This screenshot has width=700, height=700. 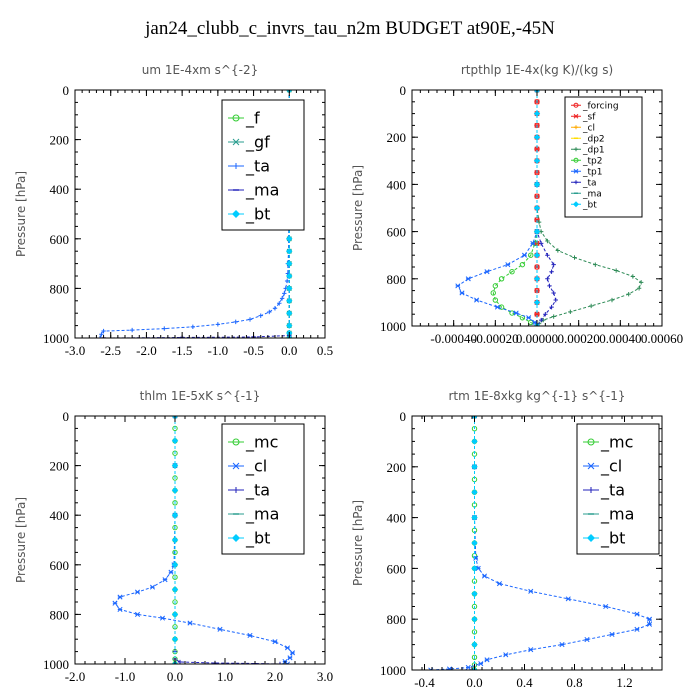 I want to click on chart-title: rtm 1E-8xkg kg^{-1} s^{-1}, so click(x=536, y=396).